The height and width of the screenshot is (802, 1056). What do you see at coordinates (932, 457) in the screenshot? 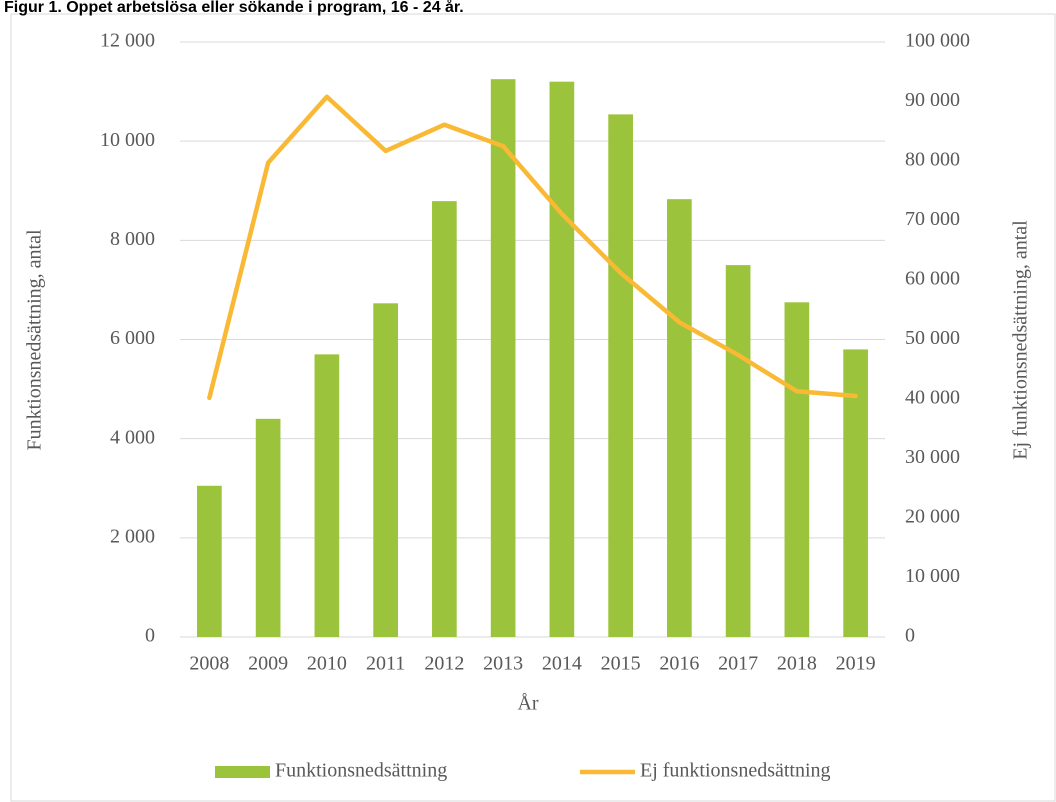
I see `y2-tick-label: 30 000` at bounding box center [932, 457].